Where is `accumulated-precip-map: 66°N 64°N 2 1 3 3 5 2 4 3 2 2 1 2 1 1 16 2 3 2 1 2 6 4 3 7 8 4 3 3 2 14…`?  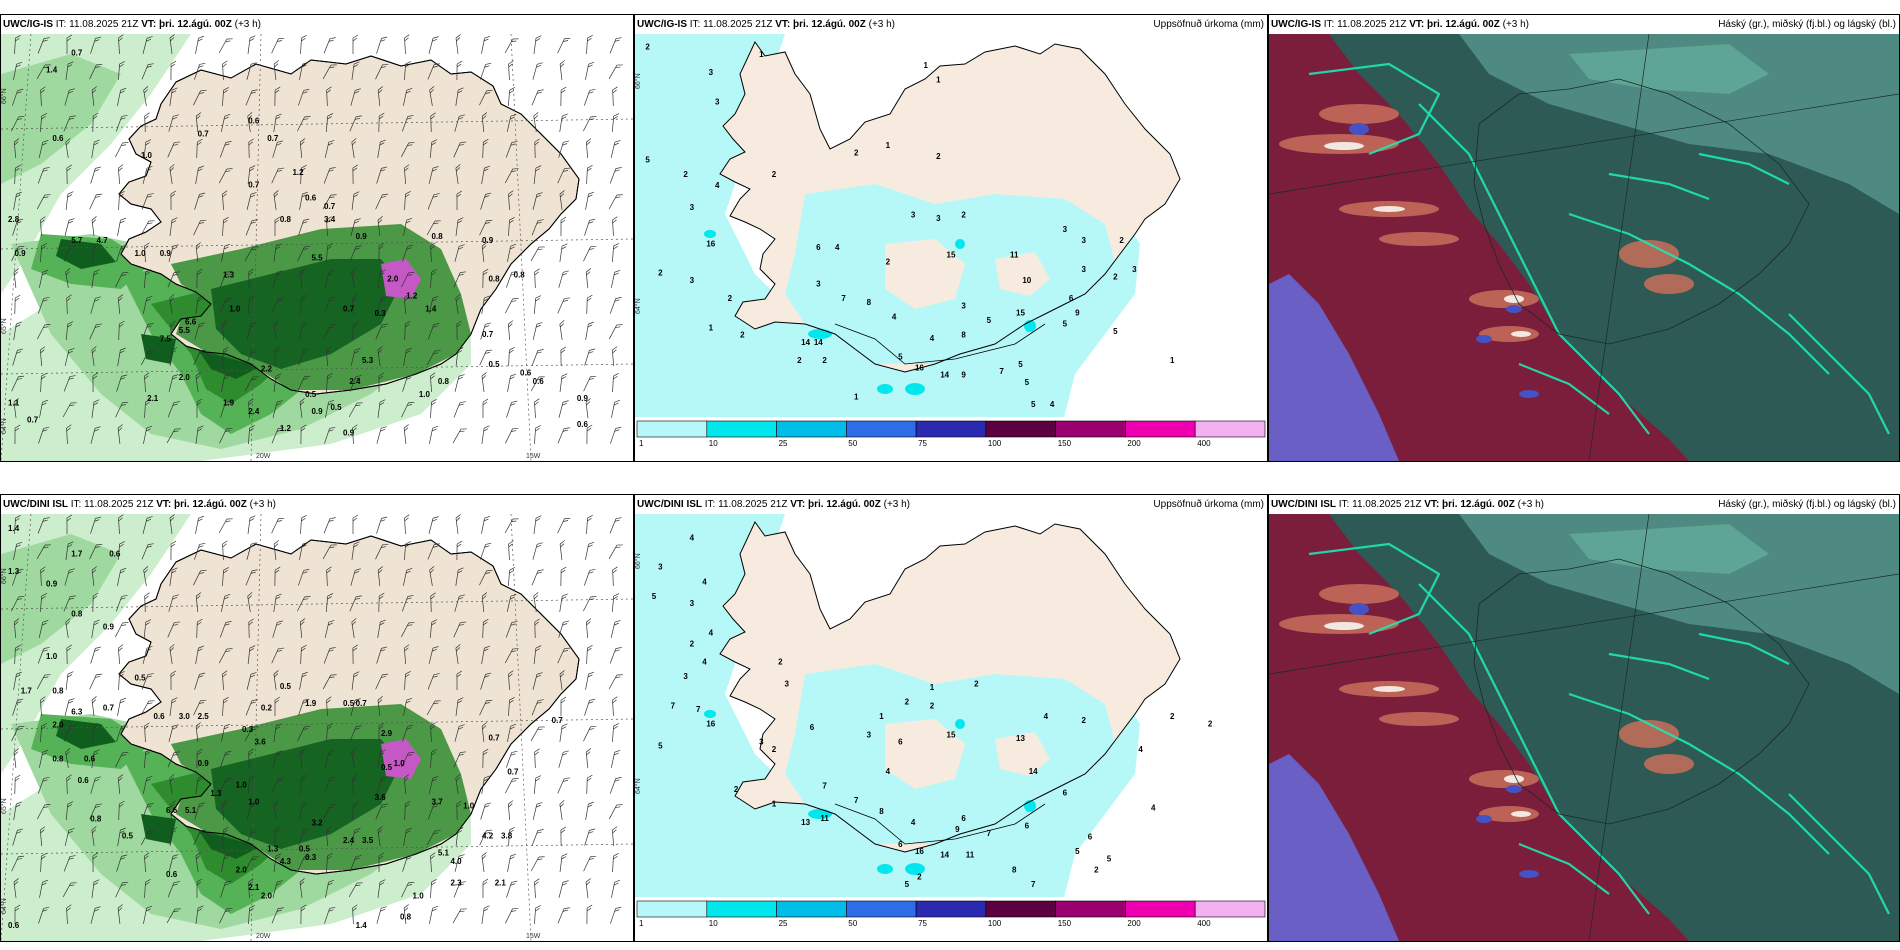
accumulated-precip-map: 66°N 64°N 2 1 3 3 5 2 4 3 2 2 1 2 1 1 16 2 3 2 1 2 6 4 3 7 8 4 3 3 2 14… is located at coordinates (951, 247).